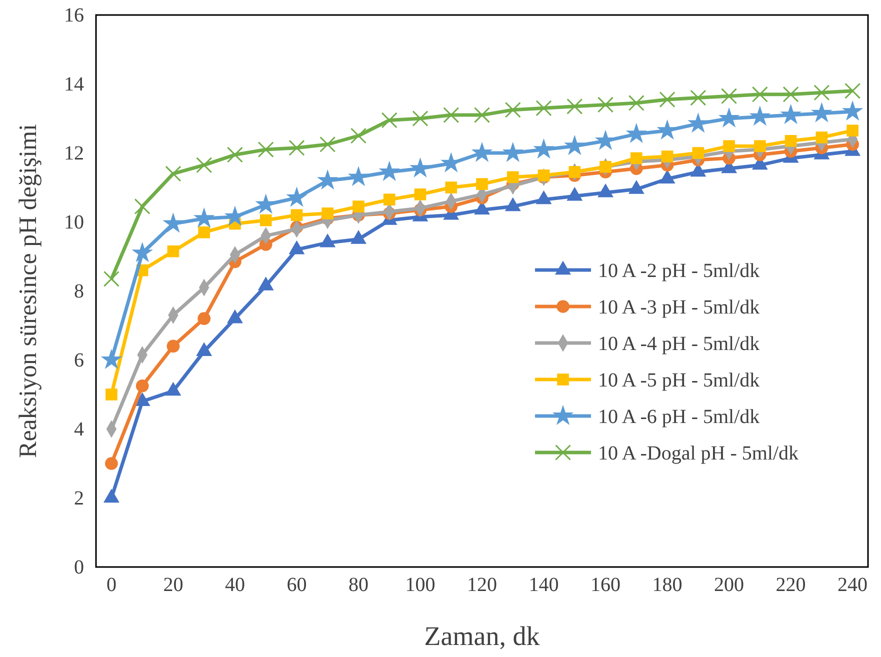  Describe the element at coordinates (605, 585) in the screenshot. I see `x-tick-label: 160` at that location.